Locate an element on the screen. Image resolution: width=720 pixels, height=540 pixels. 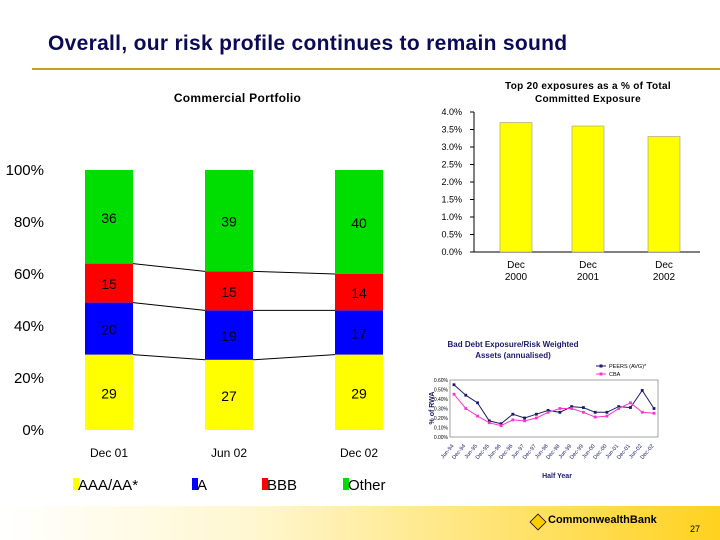
bar-value-label: 36 is located at coordinates (109, 218).